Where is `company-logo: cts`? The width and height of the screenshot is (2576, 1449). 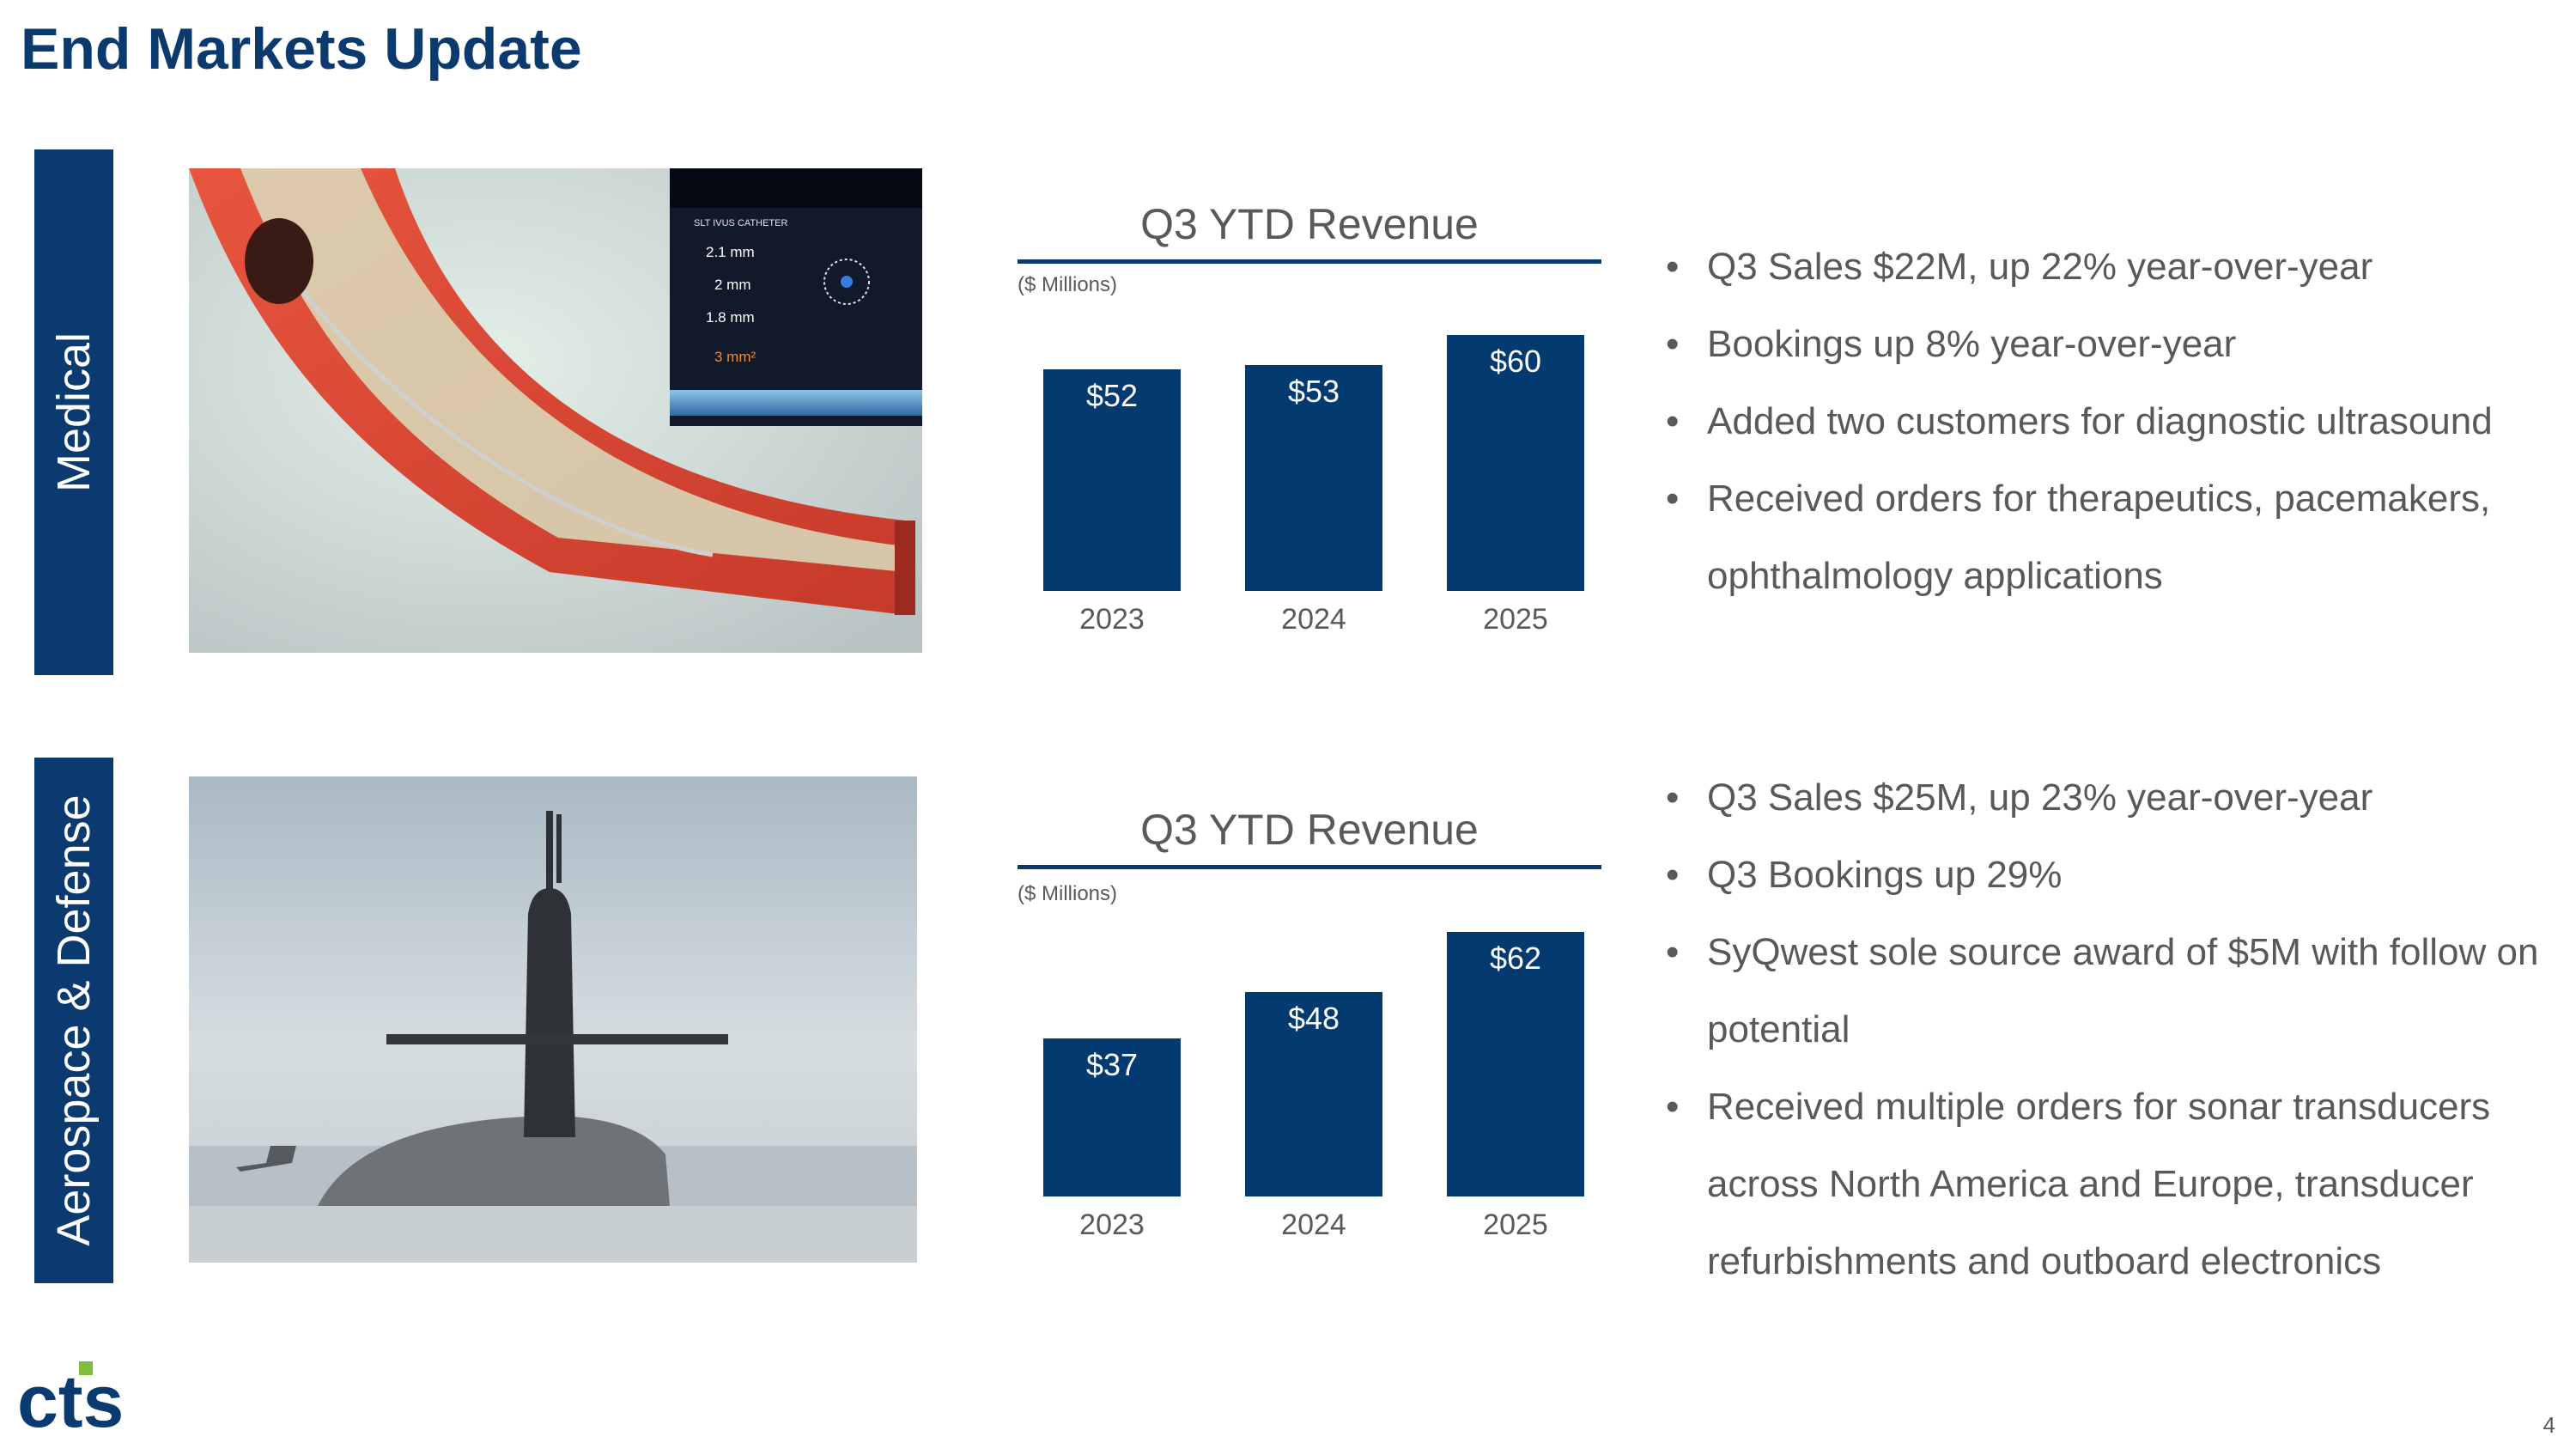
company-logo: cts is located at coordinates (86, 1402).